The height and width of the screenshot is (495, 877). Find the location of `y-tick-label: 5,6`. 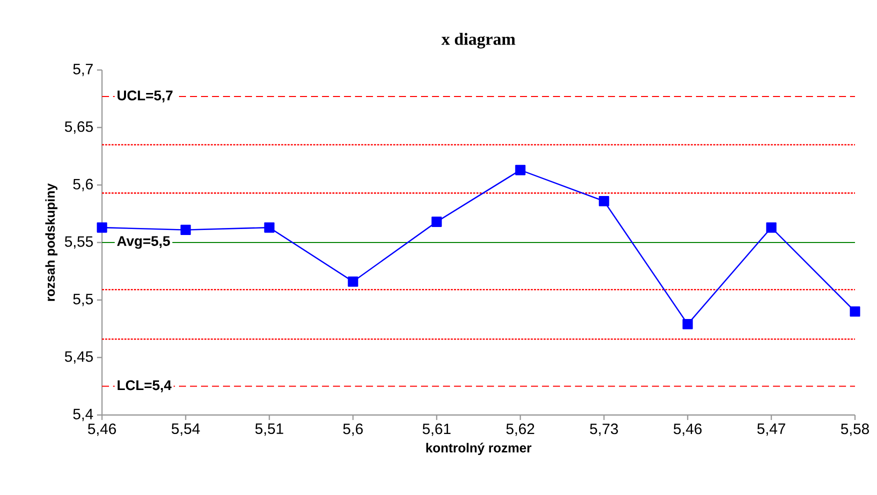

y-tick-label: 5,6 is located at coordinates (83, 185).